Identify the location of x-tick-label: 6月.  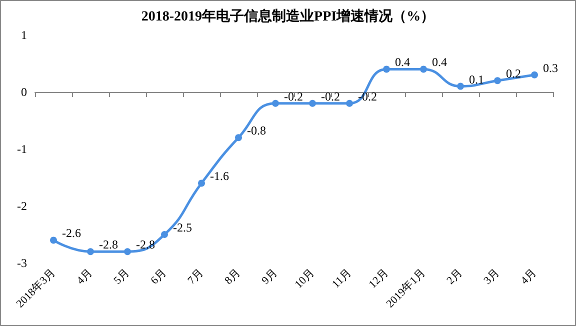
(158, 276).